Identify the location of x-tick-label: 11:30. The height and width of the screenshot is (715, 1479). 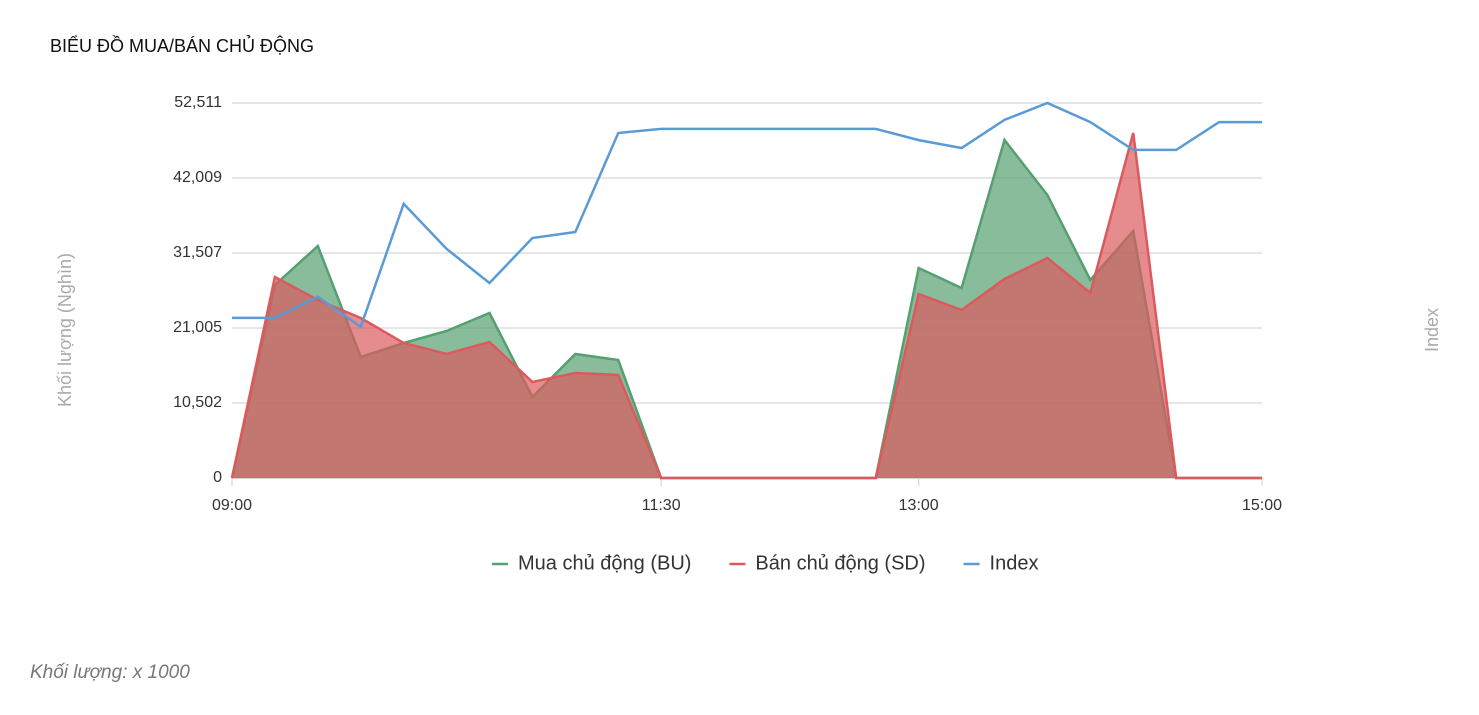
(661, 505).